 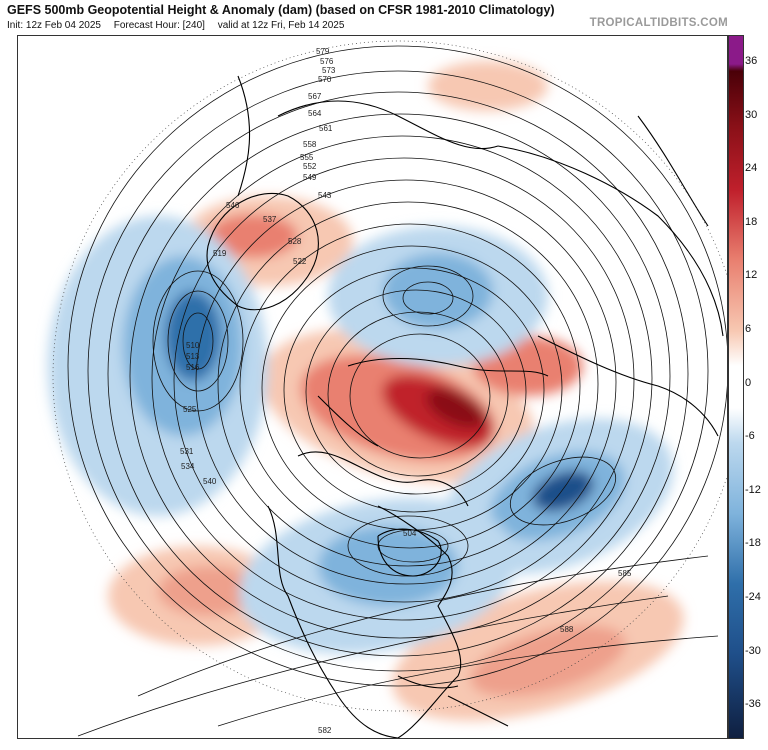 What do you see at coordinates (753, 704) in the screenshot?
I see `colorbar-tick: -36` at bounding box center [753, 704].